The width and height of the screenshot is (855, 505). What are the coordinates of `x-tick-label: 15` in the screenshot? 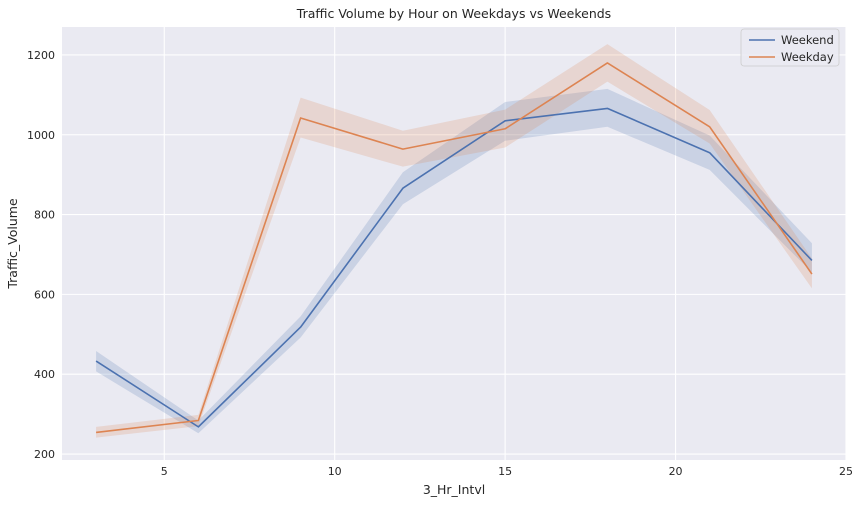 It's located at (505, 471).